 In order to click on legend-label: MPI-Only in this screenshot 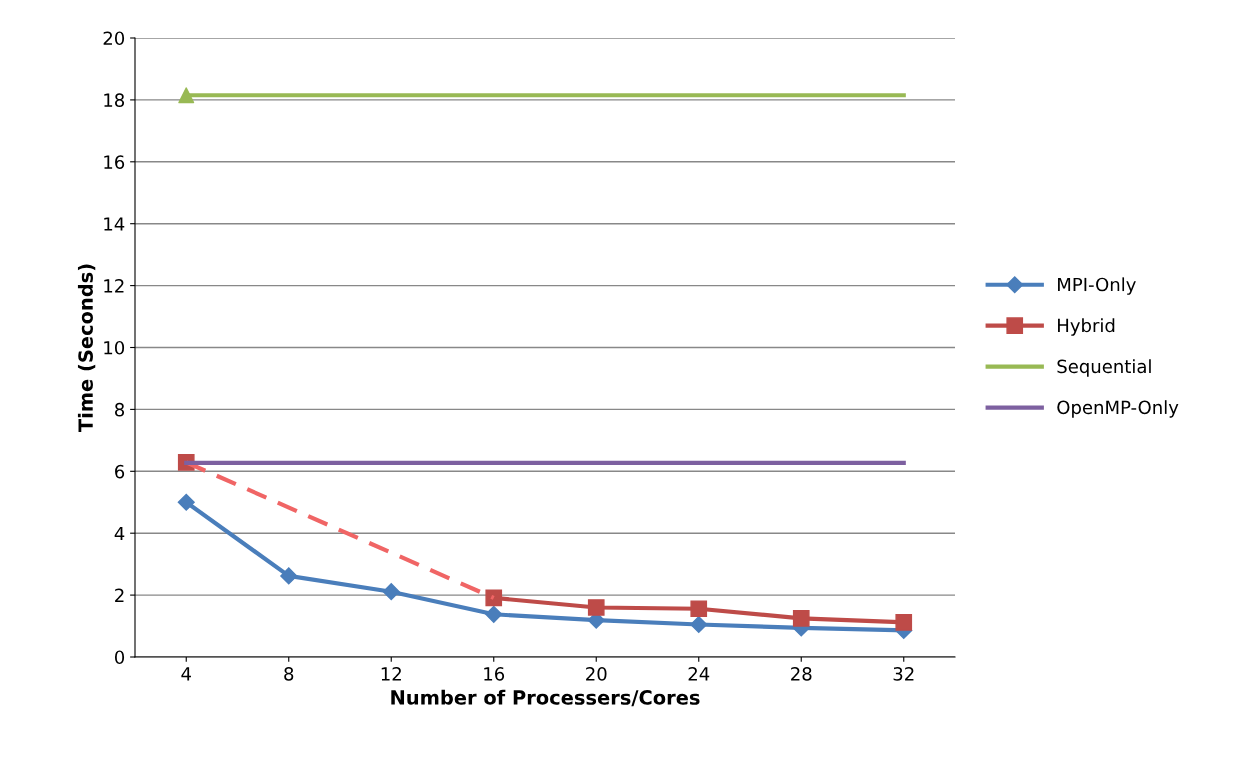, I will do `click(1097, 286)`.